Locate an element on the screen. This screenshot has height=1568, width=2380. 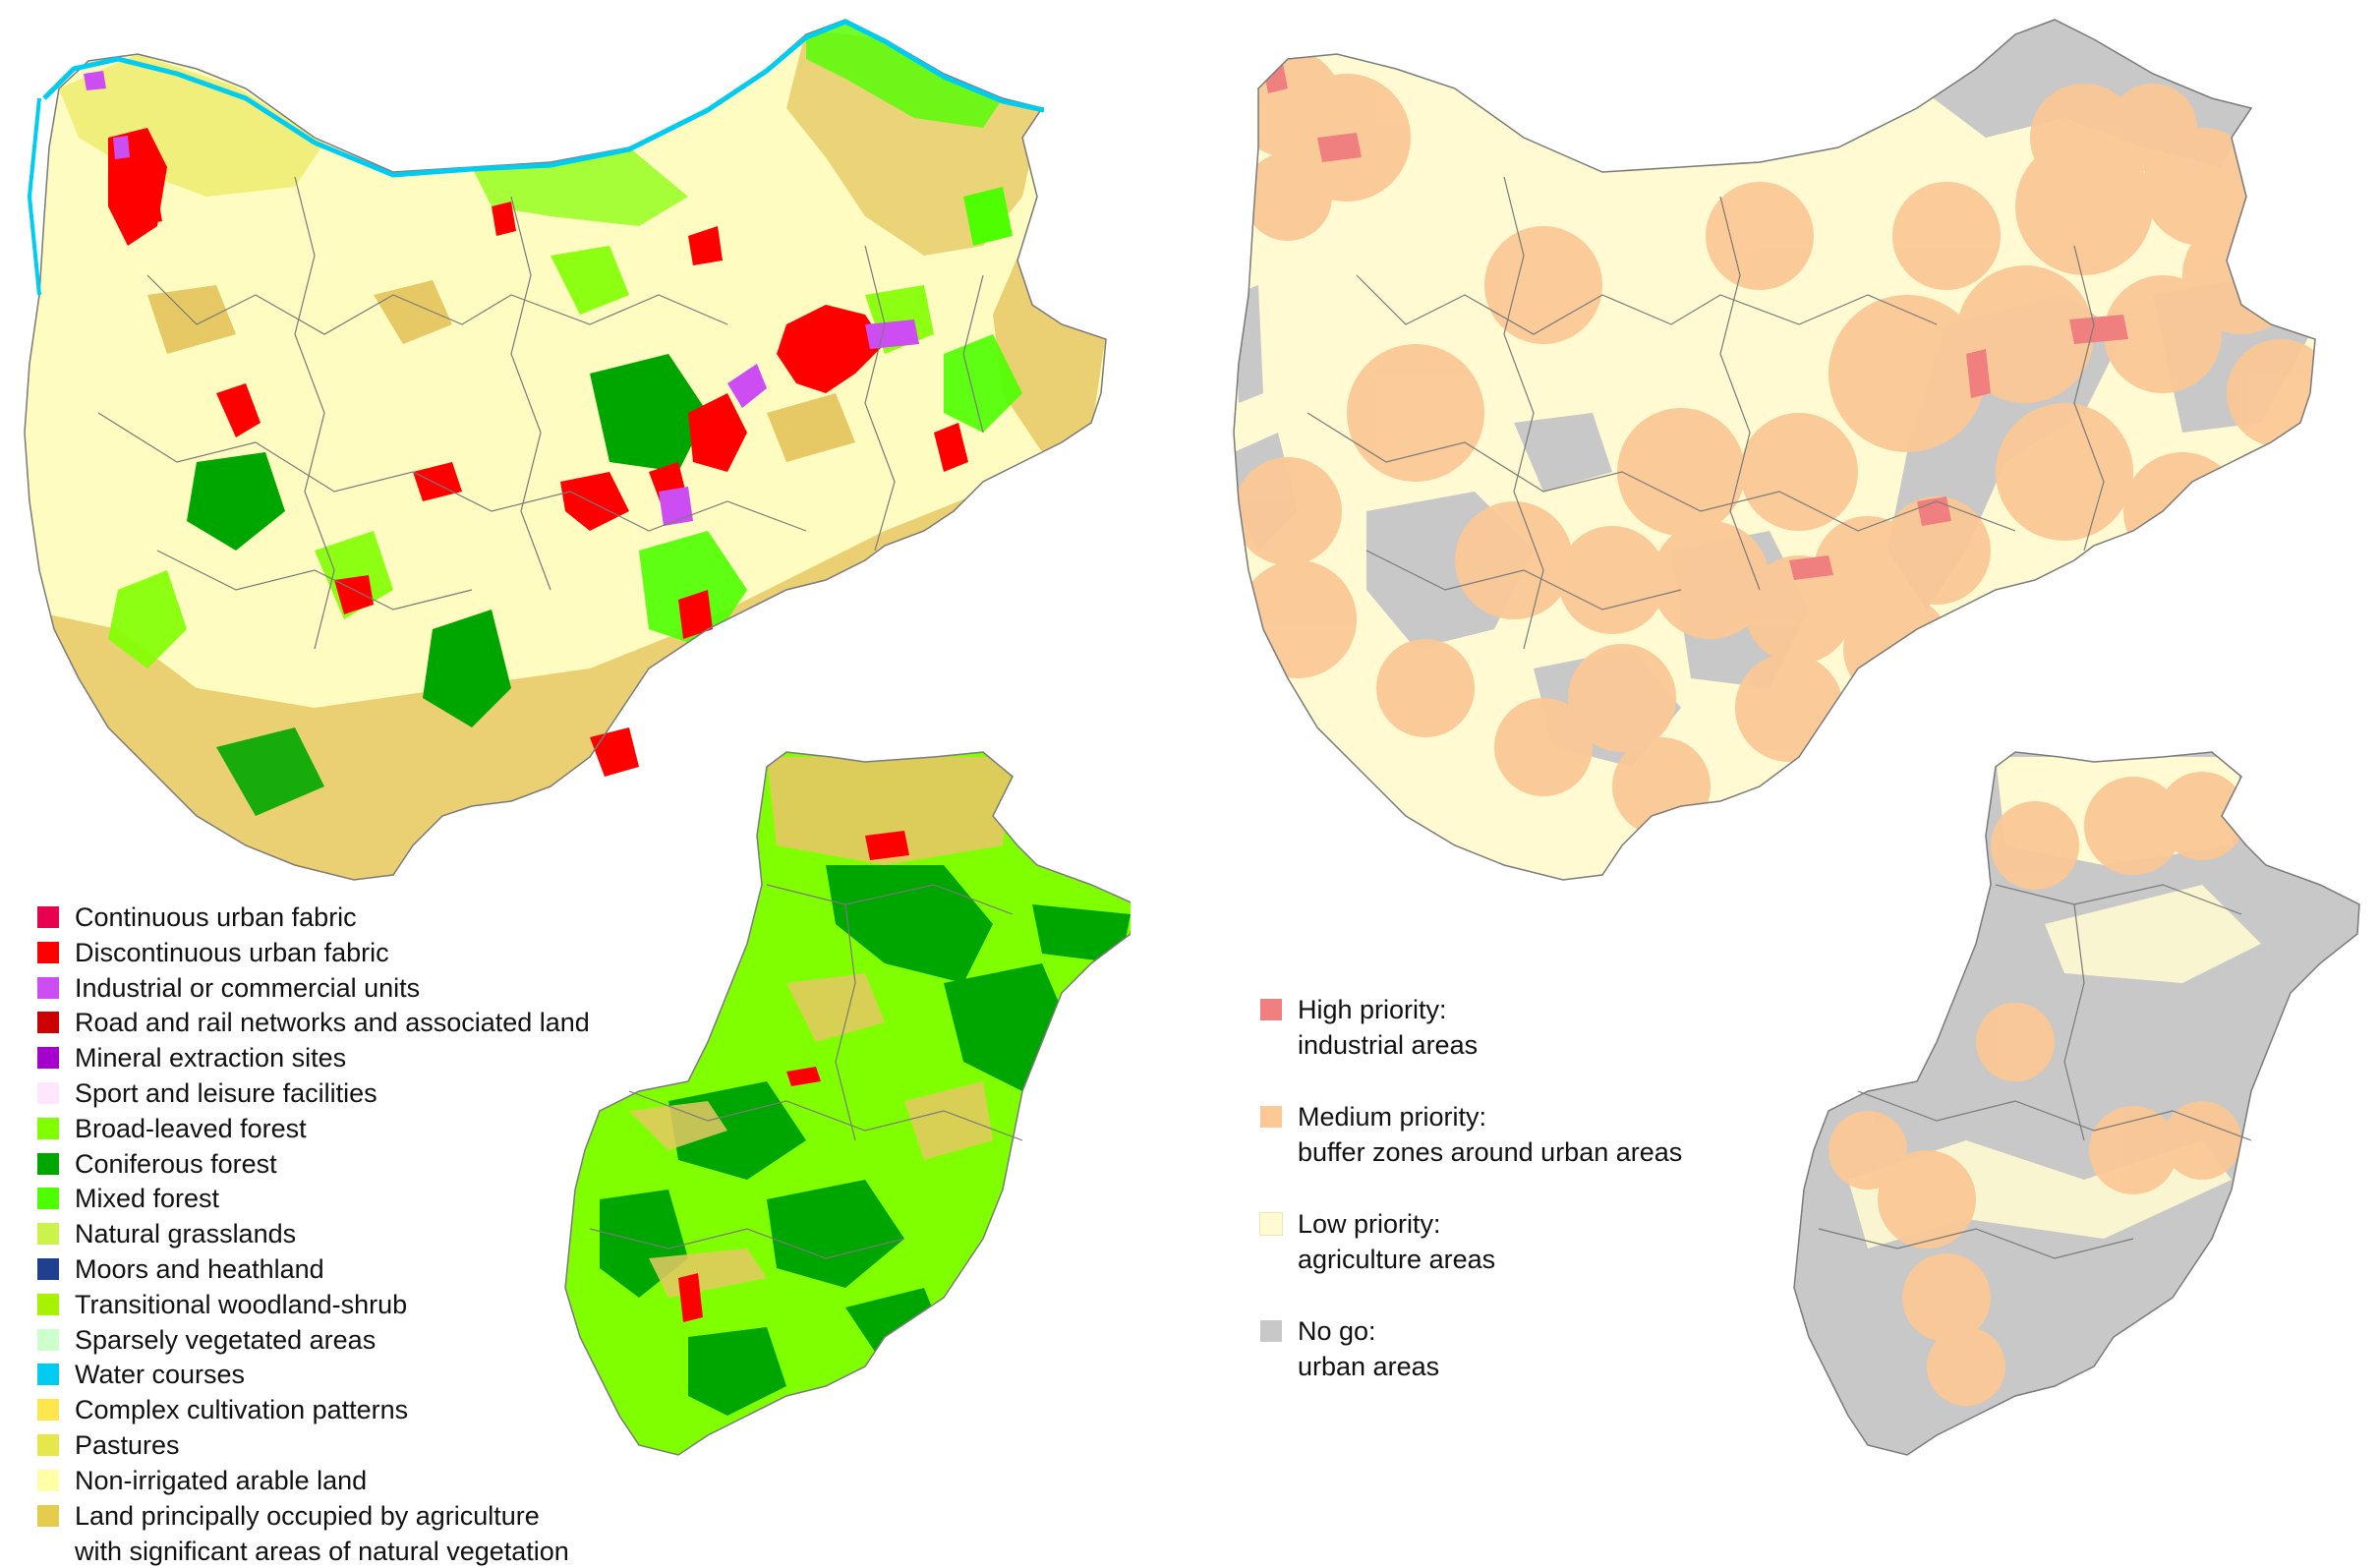
legend-label: Water courses is located at coordinates (160, 1375).